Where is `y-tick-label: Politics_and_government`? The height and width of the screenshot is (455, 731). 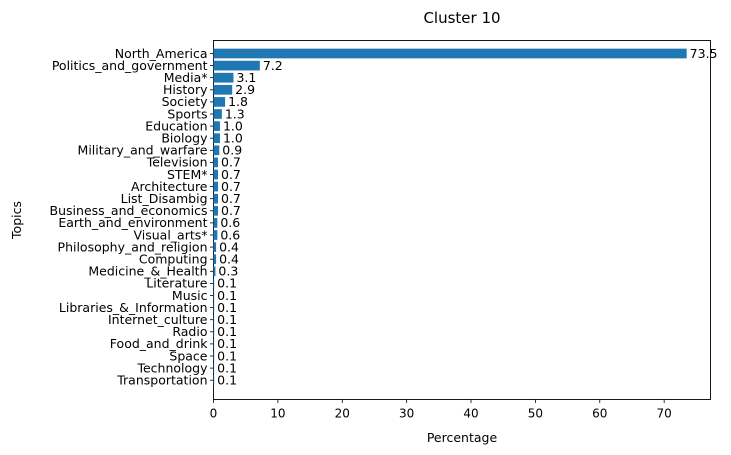
y-tick-label: Politics_and_government is located at coordinates (130, 65).